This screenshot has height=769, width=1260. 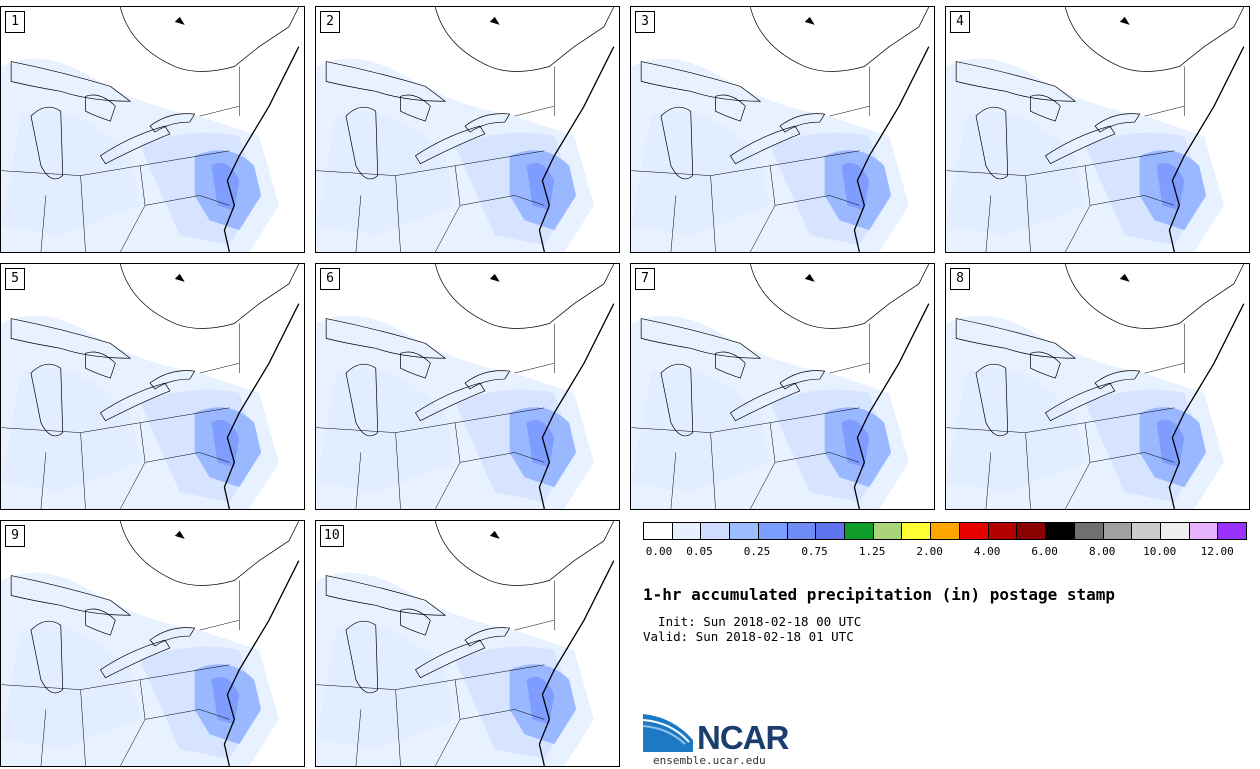 What do you see at coordinates (15, 22) in the screenshot?
I see `member-label: 1` at bounding box center [15, 22].